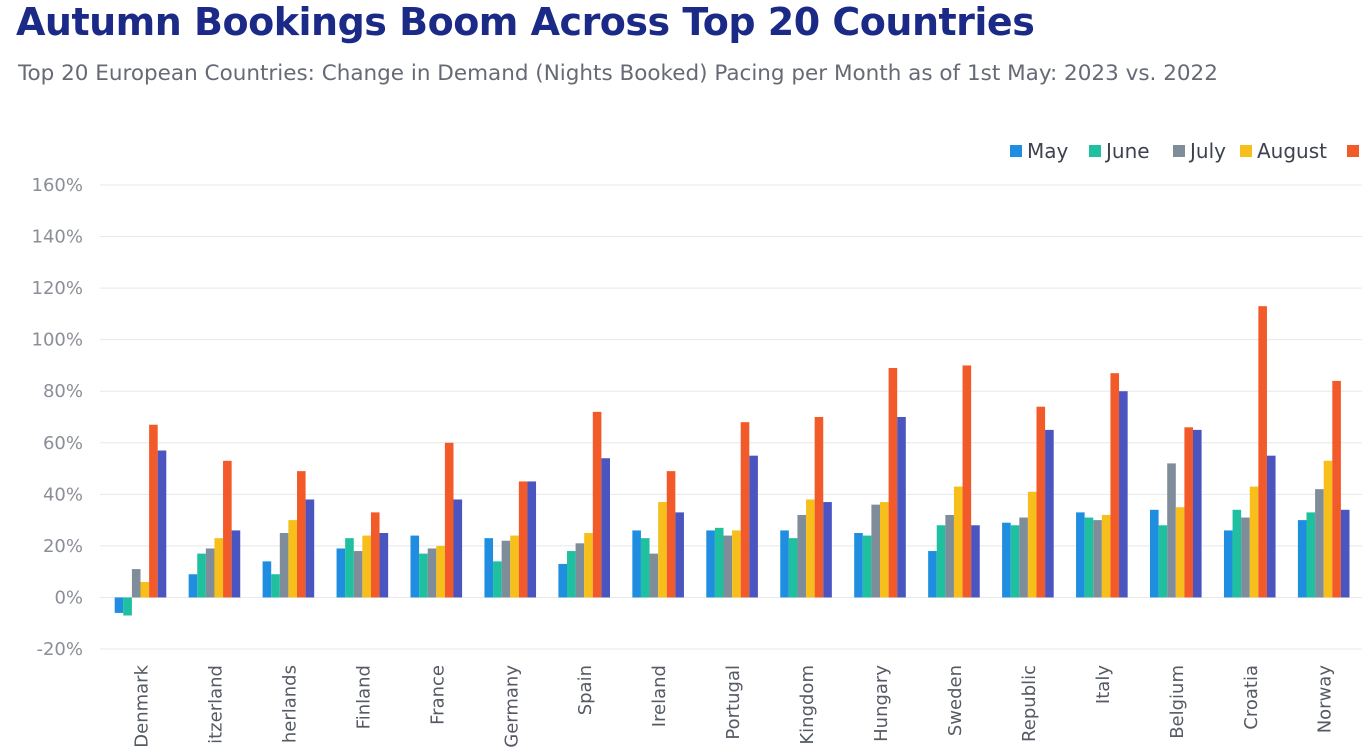  Describe the element at coordinates (659, 696) in the screenshot. I see `x-tick-label: Ireland` at that location.